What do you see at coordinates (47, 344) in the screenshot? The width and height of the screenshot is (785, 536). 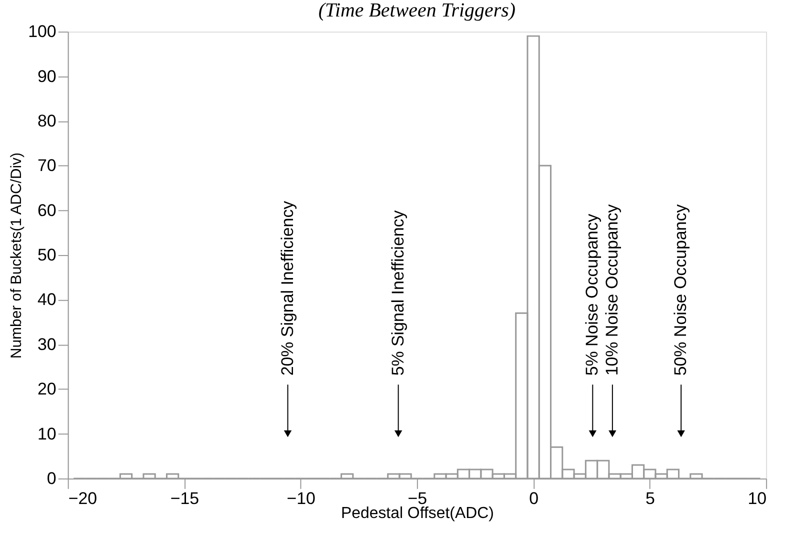 I see `y-tick-label: 30` at bounding box center [47, 344].